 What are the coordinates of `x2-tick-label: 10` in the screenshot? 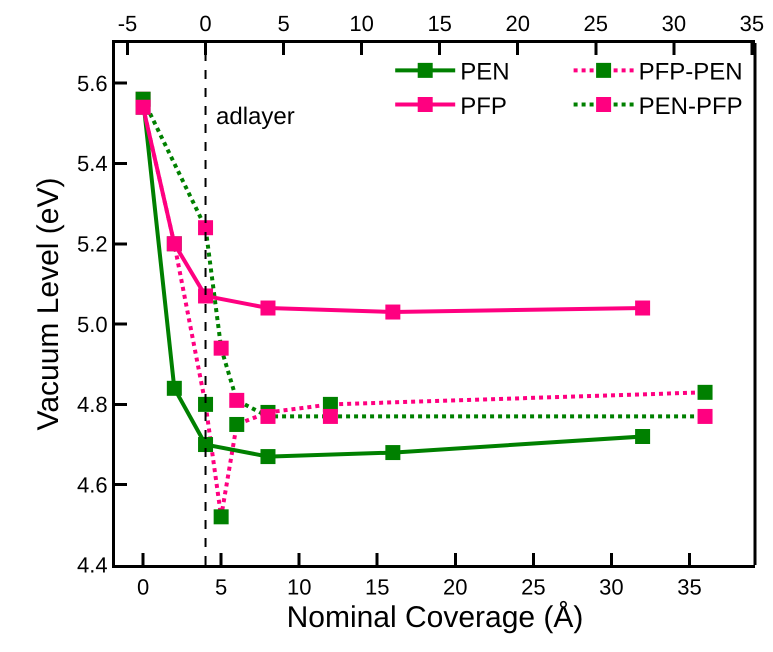 It's located at (361, 23).